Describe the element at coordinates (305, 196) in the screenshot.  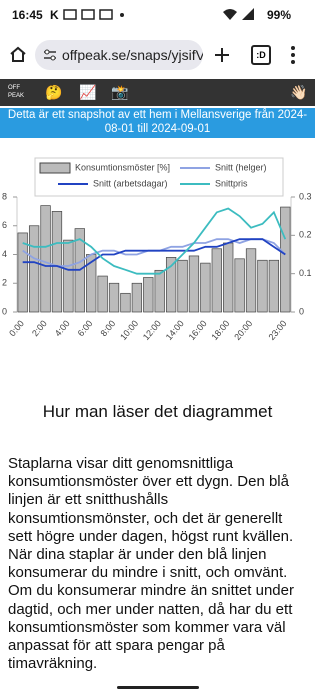
I see `y2-tick-label: 0.3` at that location.